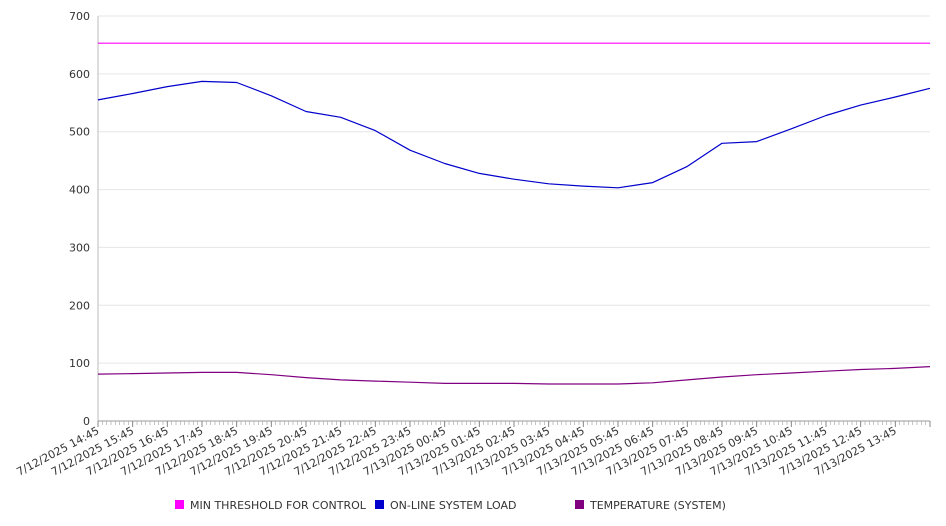  I want to click on y-tick-label: 100, so click(79, 363).